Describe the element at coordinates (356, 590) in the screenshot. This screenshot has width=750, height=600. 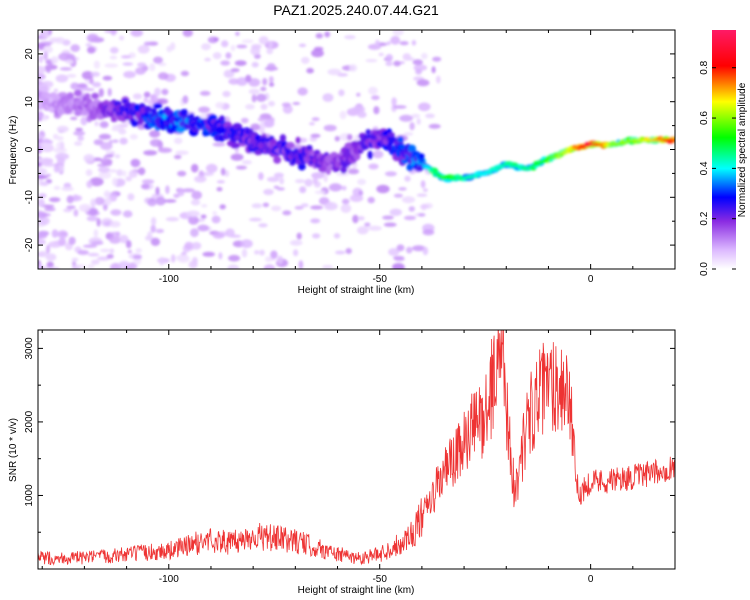
I see `snr-xlabel: Height of straight line (km)` at that location.